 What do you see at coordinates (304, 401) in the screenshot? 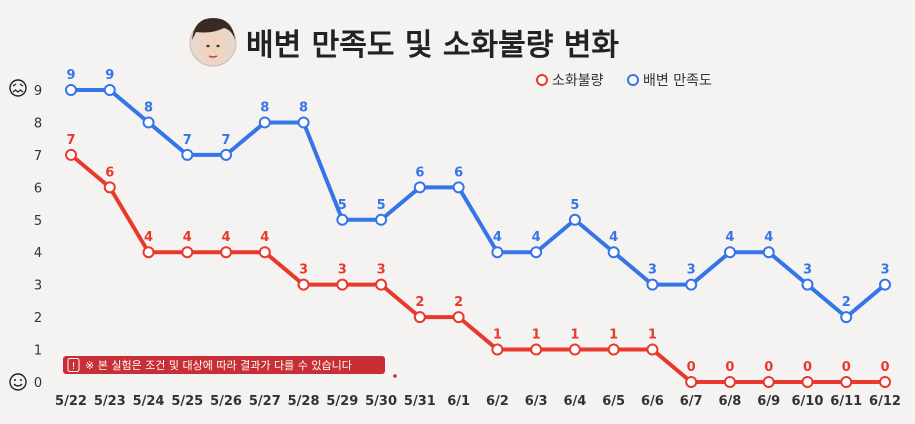
I see `x-tick-label: 5/28` at bounding box center [304, 401].